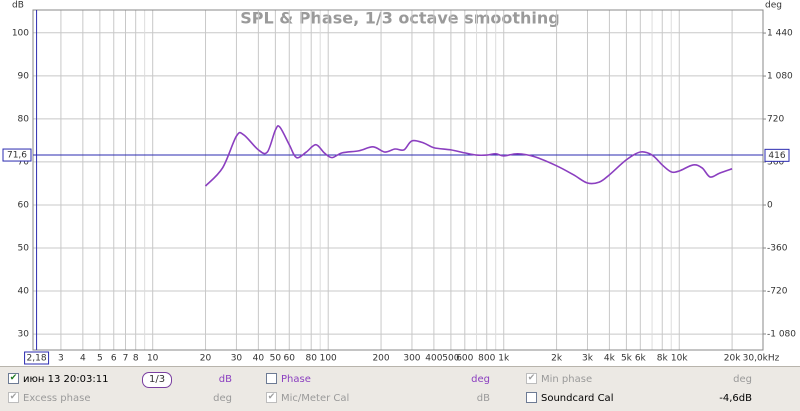 The image size is (800, 411). Describe the element at coordinates (57, 398) in the screenshot. I see `legend-label: Excess phase` at that location.